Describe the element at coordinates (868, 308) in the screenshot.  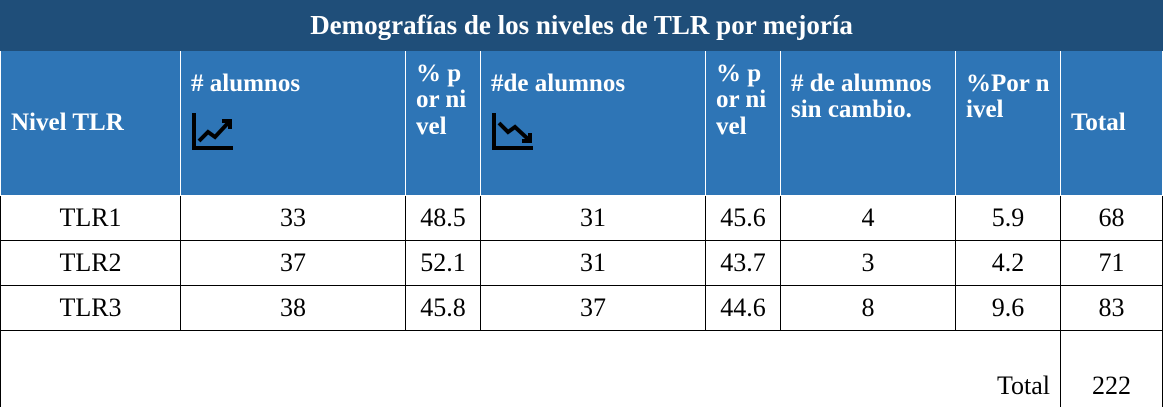
I see `value-cell: 8` at that location.